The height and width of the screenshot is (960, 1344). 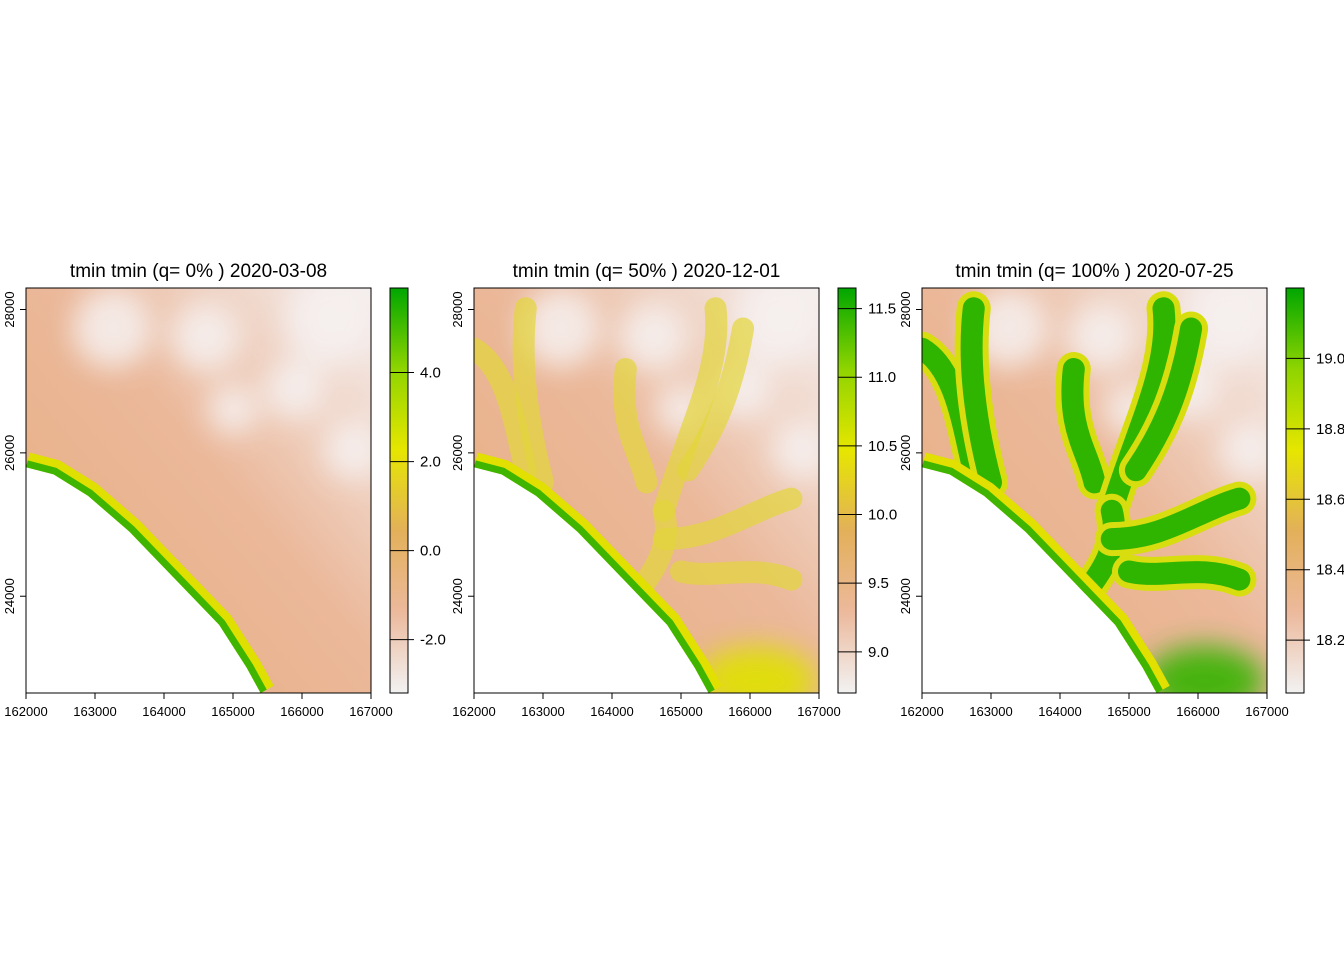 What do you see at coordinates (1330, 358) in the screenshot?
I see `legend-tick-label: 19.0` at bounding box center [1330, 358].